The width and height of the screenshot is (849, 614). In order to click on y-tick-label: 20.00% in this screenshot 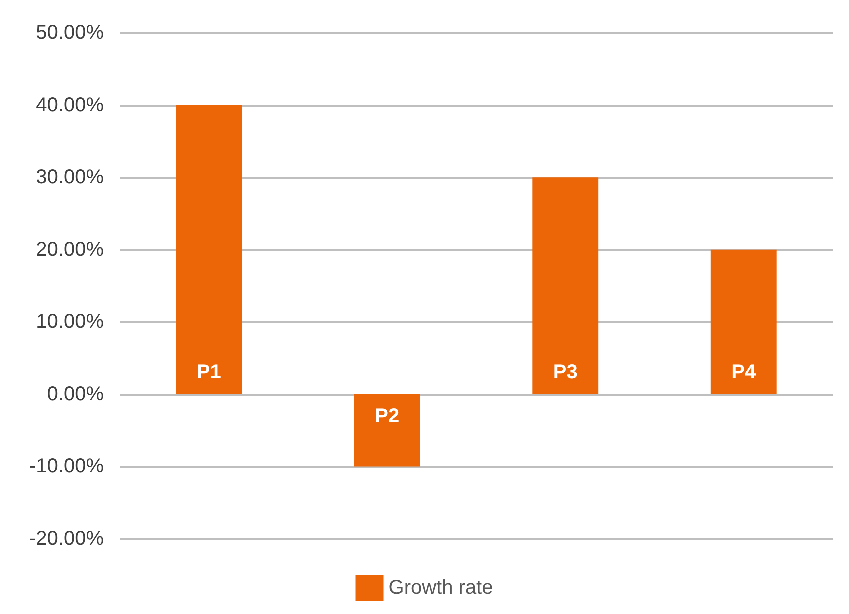, I will do `click(70, 249)`.